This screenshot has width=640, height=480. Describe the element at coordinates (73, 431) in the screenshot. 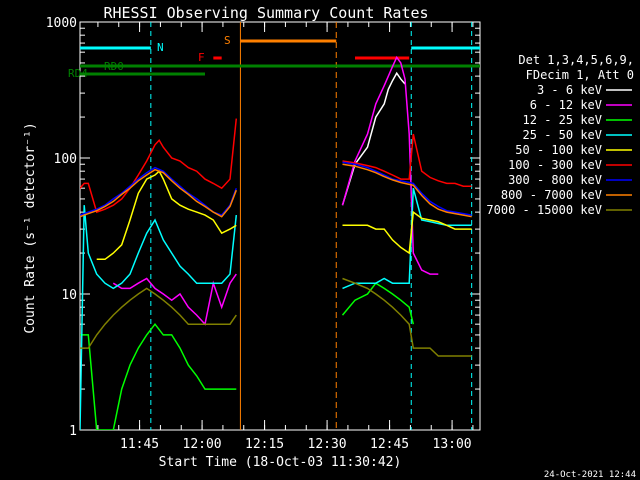

I see `y-tick-label: 1` at that location.